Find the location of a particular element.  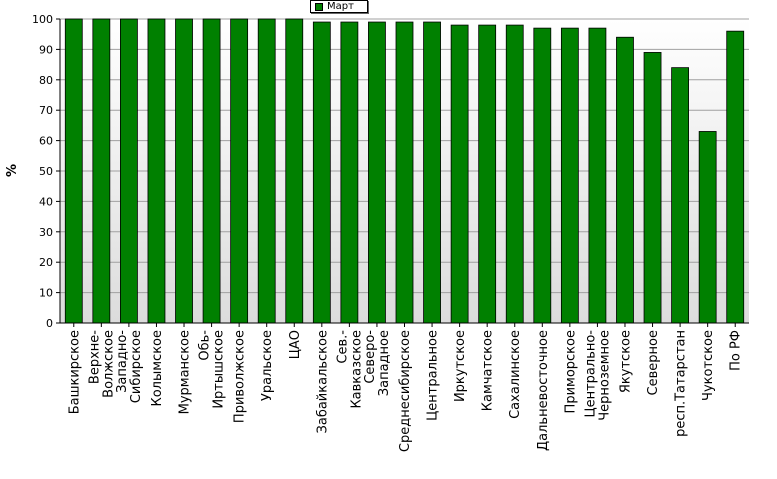

legend-swatch is located at coordinates (319, 6).